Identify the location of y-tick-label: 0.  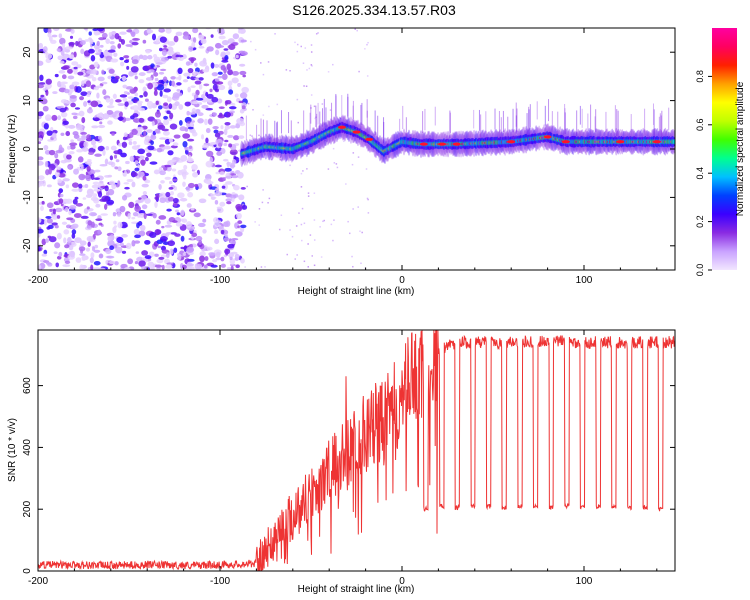
(27, 571).